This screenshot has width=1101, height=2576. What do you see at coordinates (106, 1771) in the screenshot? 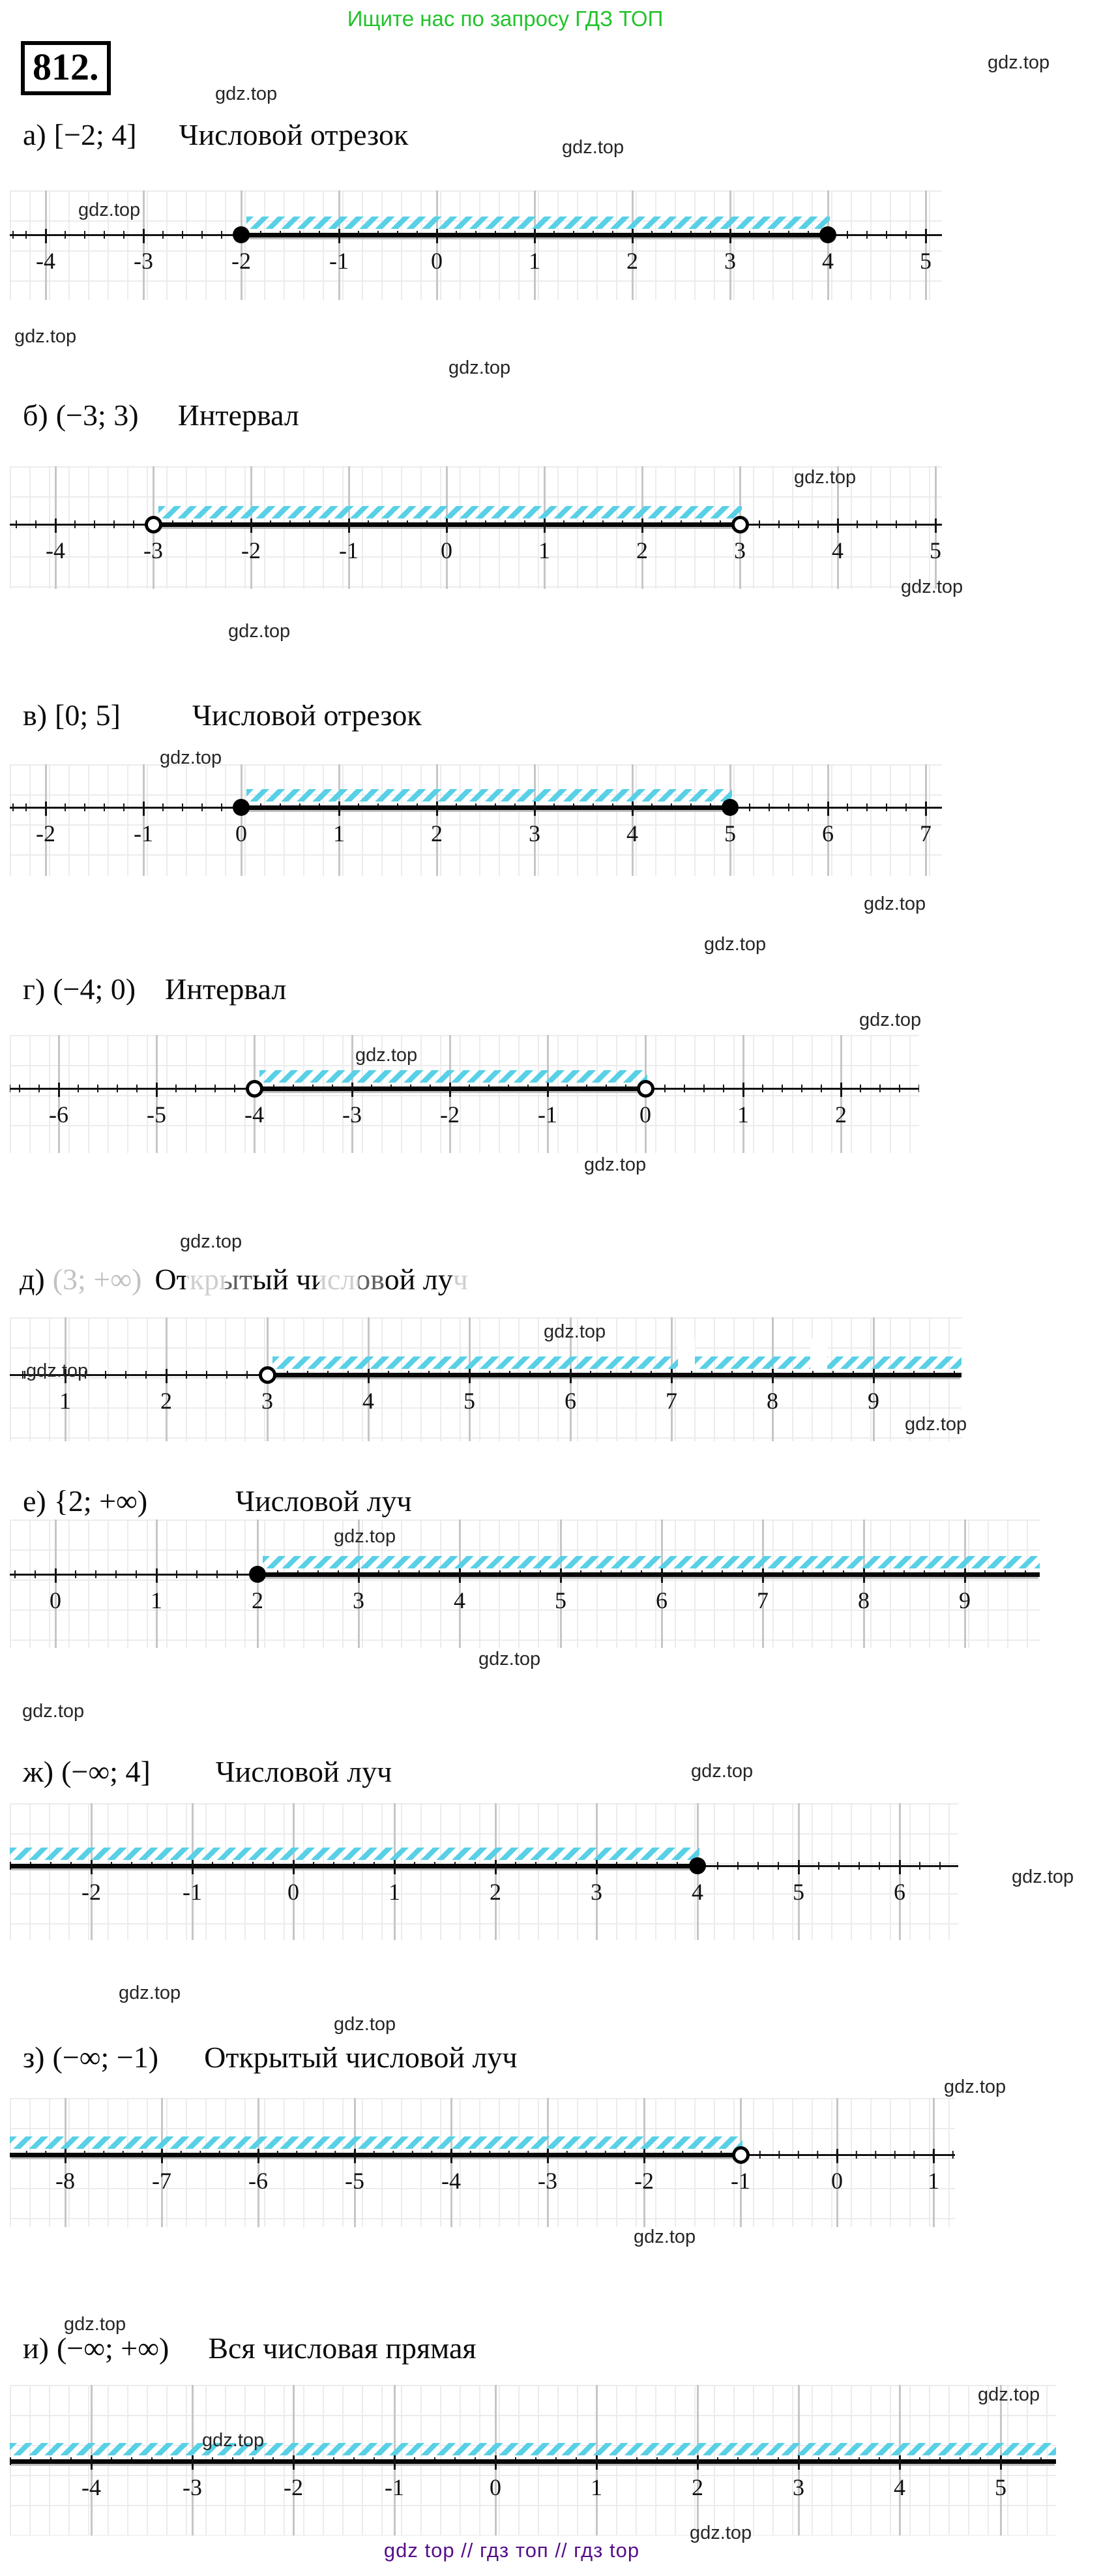
I see `interval-notation: (−∞; 4]` at bounding box center [106, 1771].